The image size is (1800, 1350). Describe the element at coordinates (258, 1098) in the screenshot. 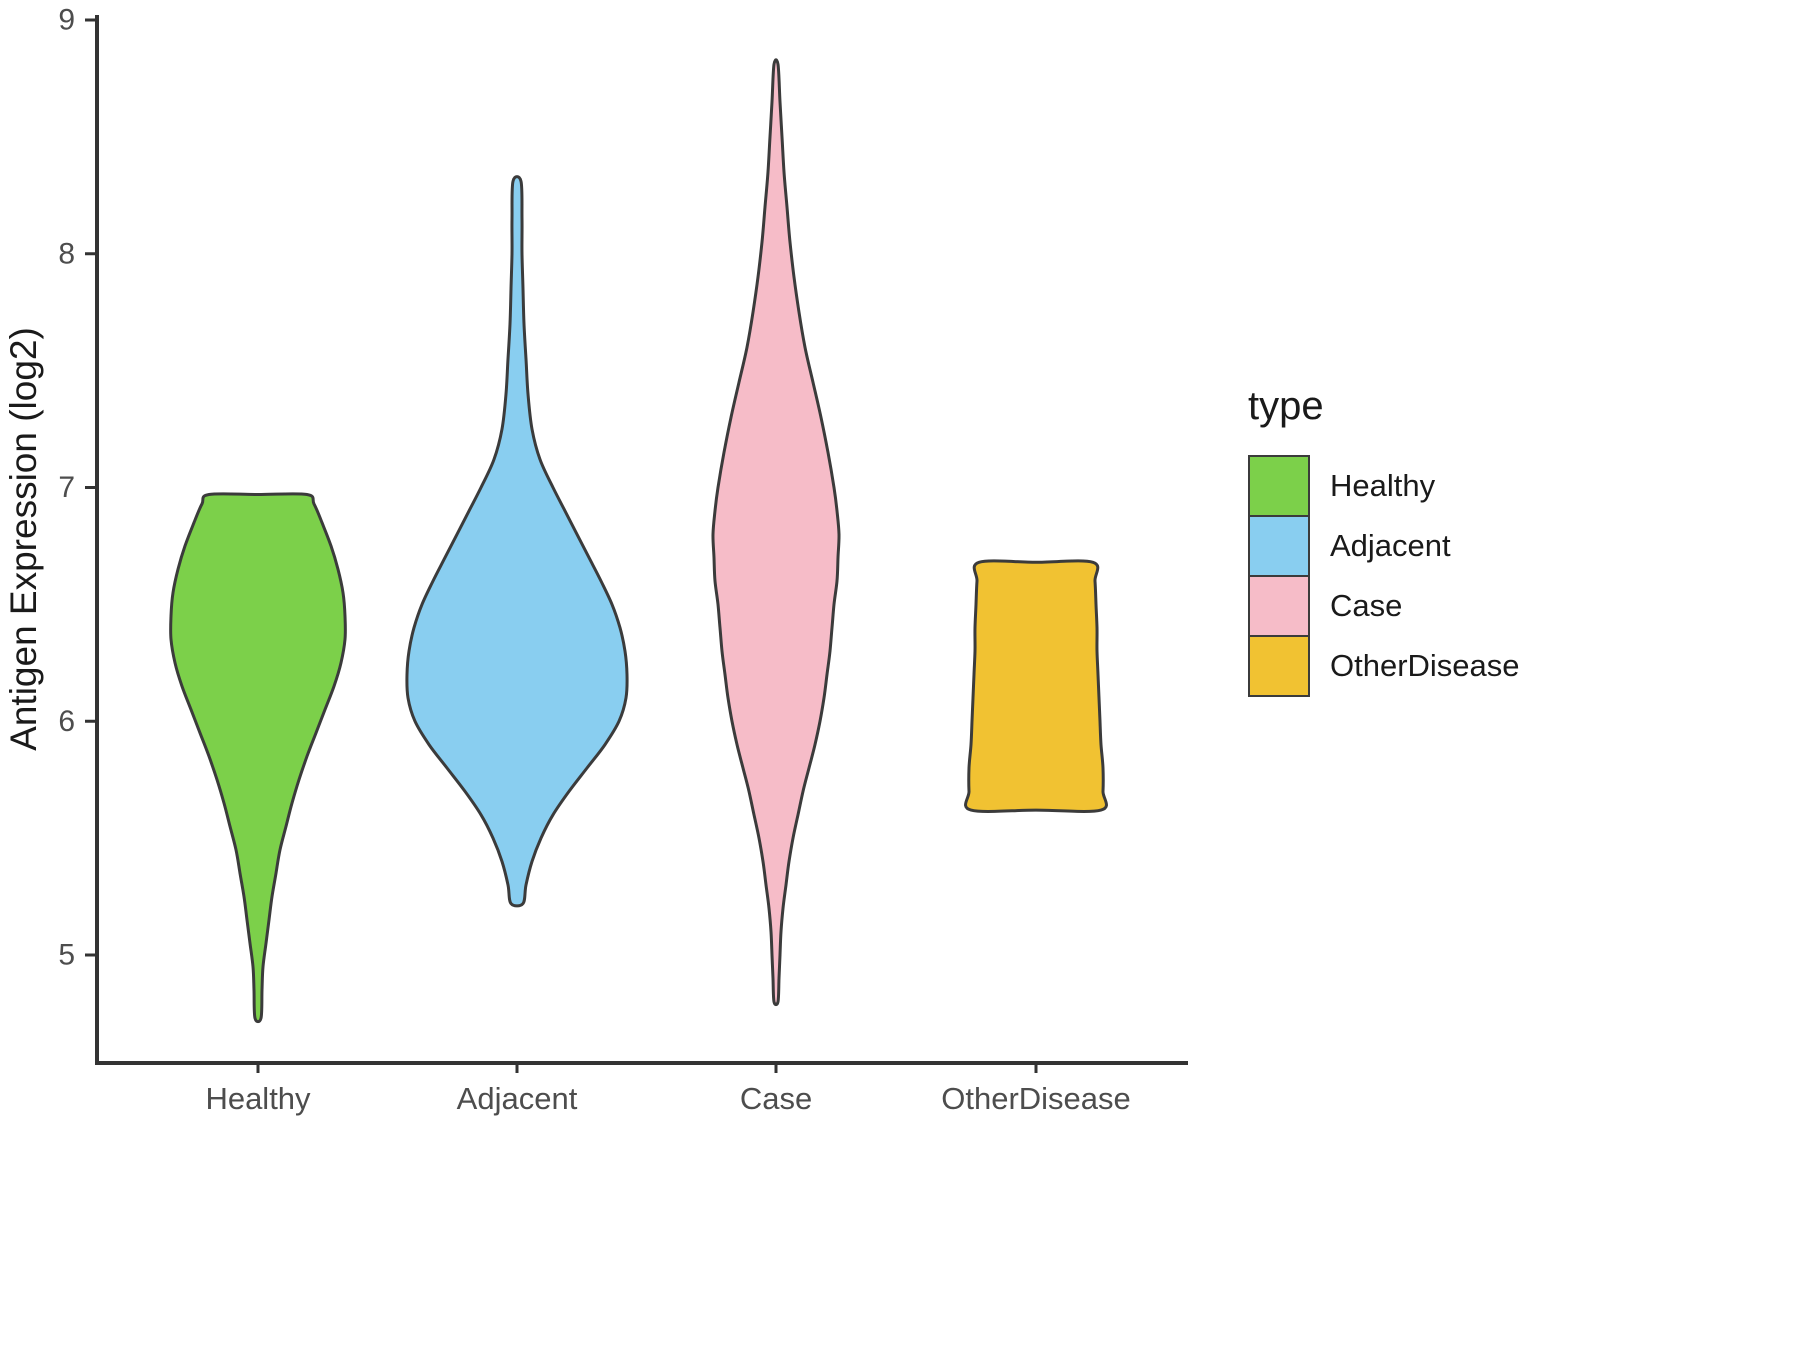

I see `x-tick-label: Healthy` at that location.